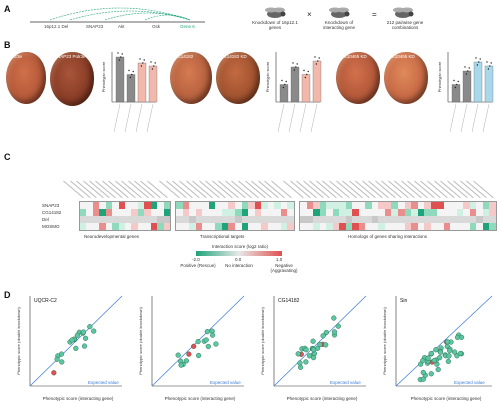  Describe the element at coordinates (439, 76) in the screenshot. I see `bar-y-axis-label: Phenotypic score` at that location.